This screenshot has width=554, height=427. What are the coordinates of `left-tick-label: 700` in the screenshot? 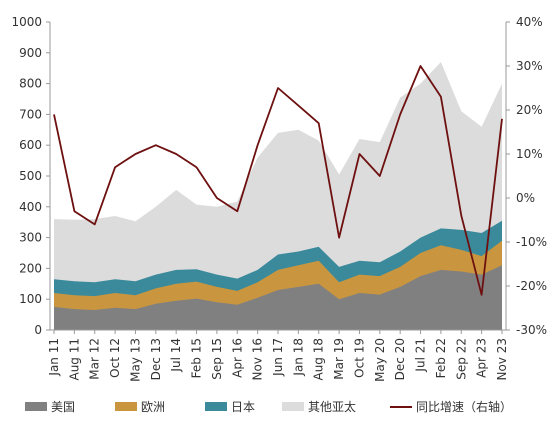 It's located at (30, 114).